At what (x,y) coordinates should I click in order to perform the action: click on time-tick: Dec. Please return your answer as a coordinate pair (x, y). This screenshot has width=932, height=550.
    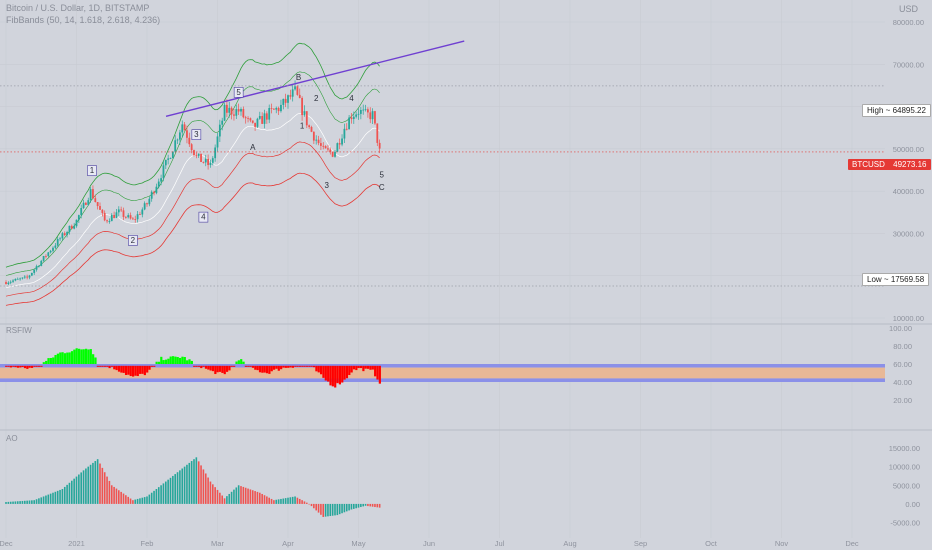
    Looking at the image, I should click on (852, 543).